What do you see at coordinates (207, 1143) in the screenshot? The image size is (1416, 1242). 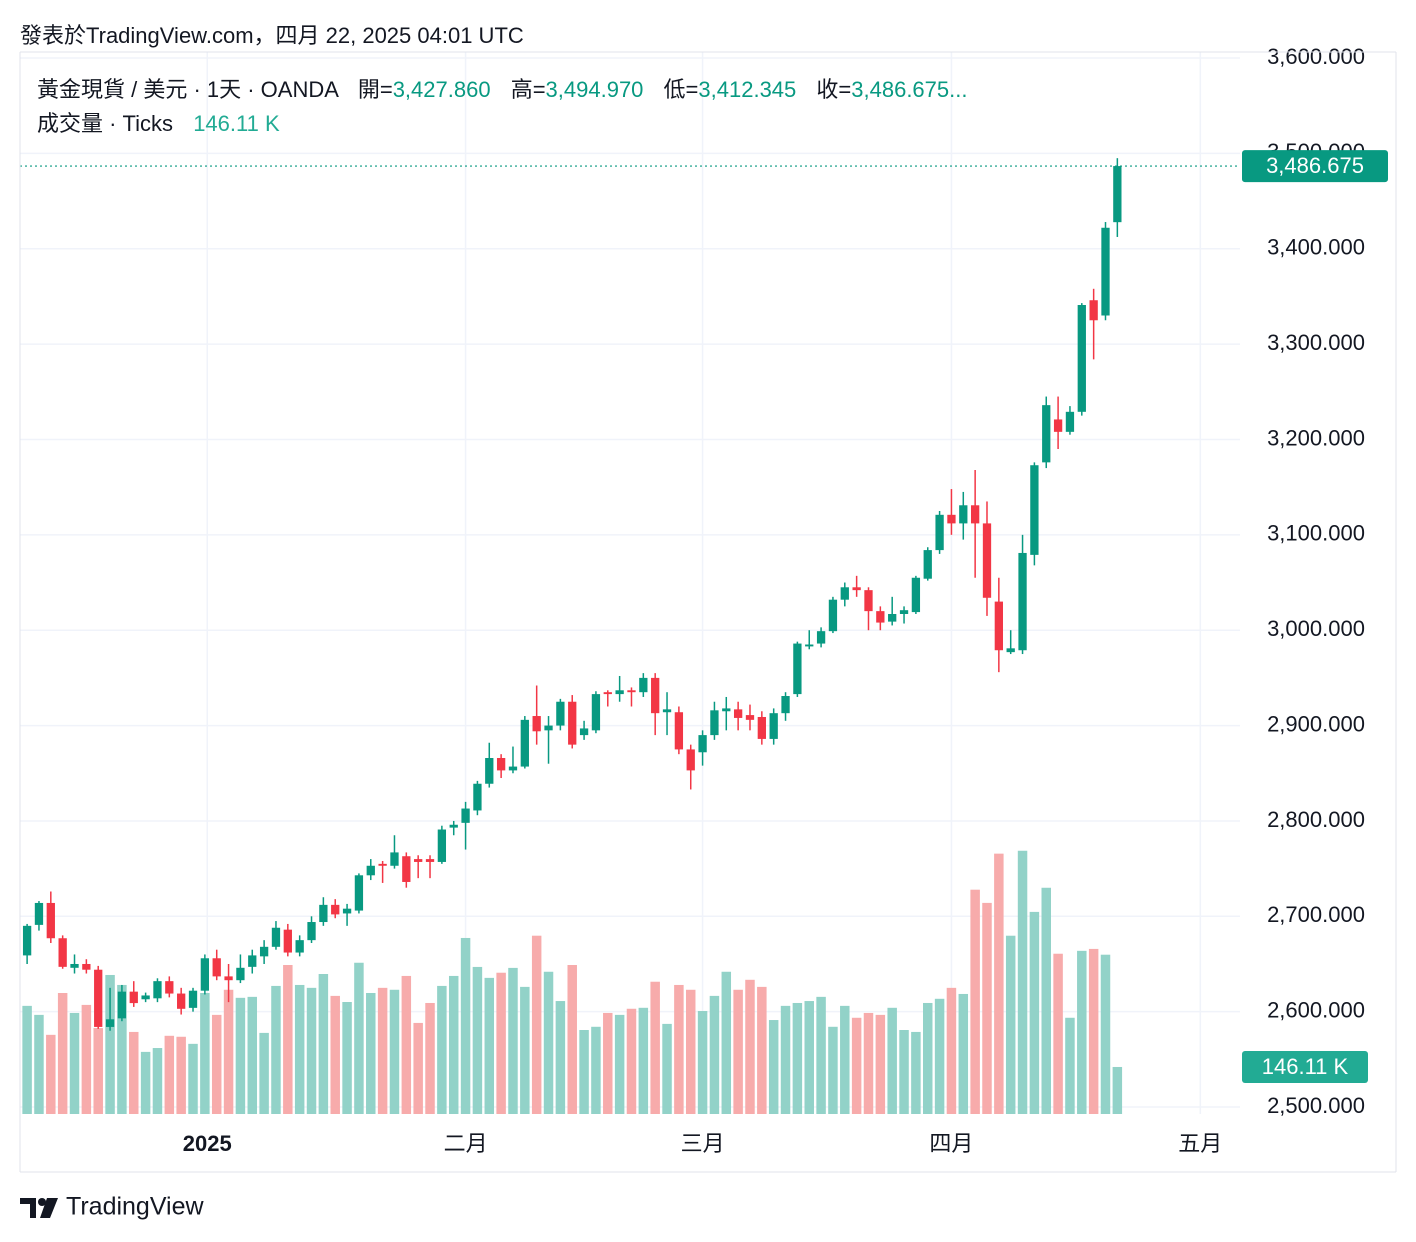 I see `x-tick-label: 2025` at bounding box center [207, 1143].